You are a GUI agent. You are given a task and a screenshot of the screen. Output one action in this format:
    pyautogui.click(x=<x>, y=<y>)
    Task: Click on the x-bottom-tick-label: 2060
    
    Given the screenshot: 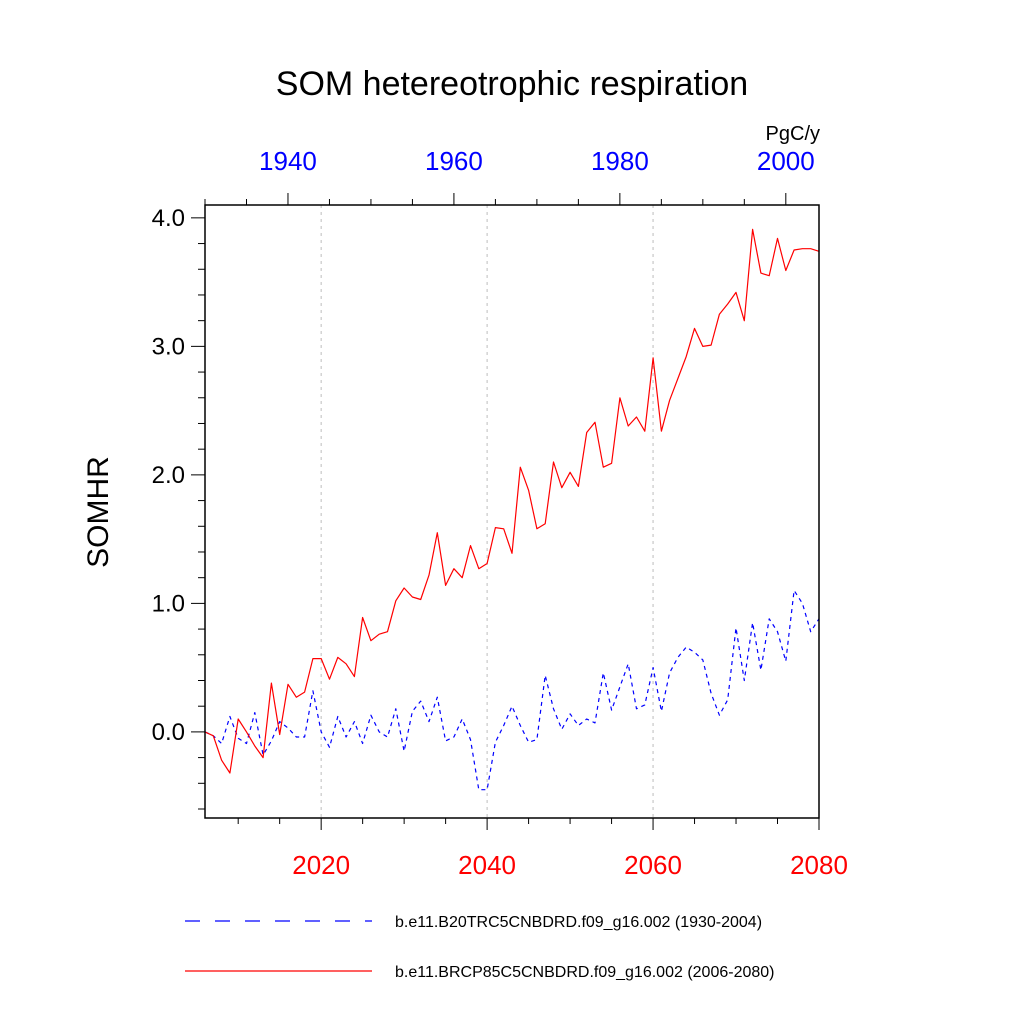 What is the action you would take?
    pyautogui.click(x=653, y=865)
    